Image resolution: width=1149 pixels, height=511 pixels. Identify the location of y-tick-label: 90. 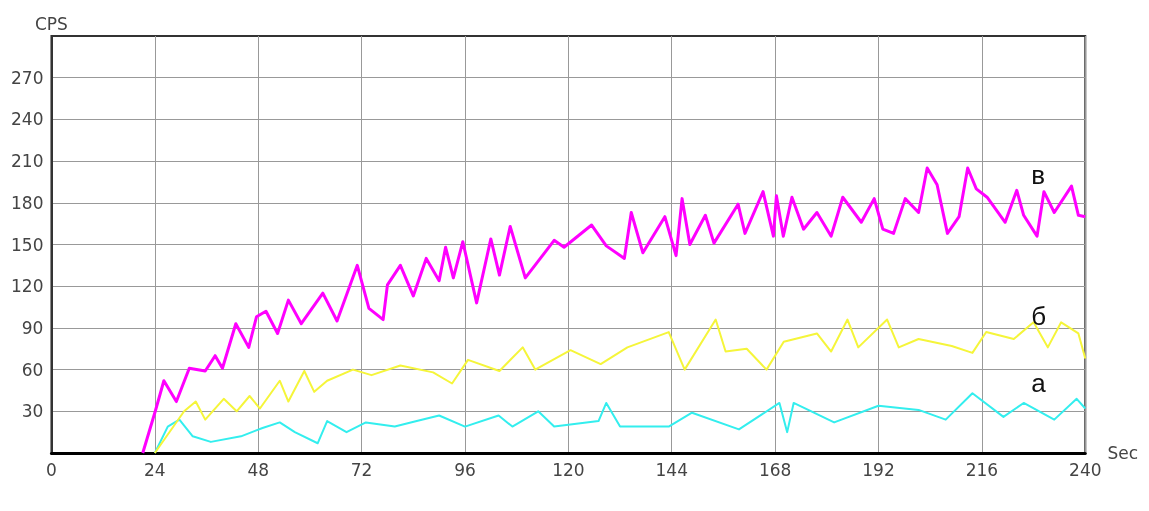
(32, 327).